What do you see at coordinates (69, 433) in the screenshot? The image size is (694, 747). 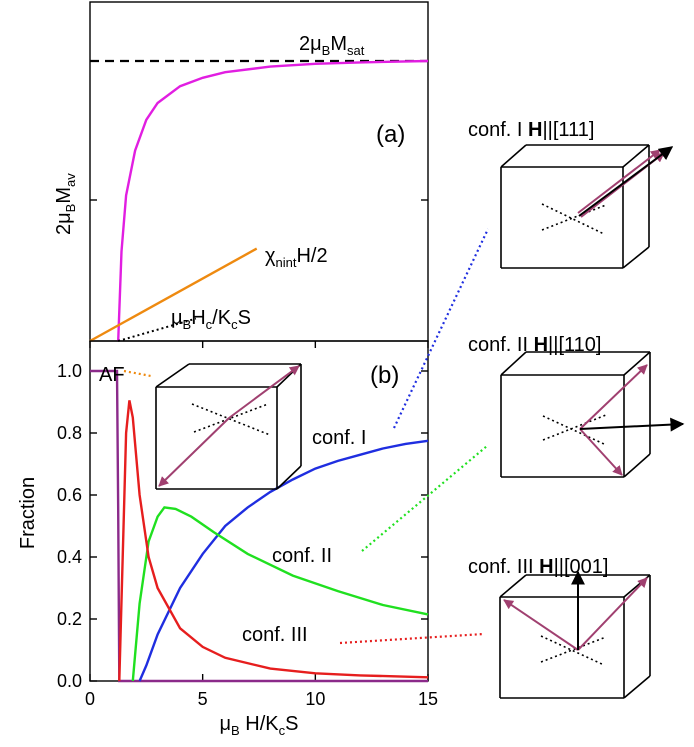 I see `y-tick-label: 0.8` at bounding box center [69, 433].